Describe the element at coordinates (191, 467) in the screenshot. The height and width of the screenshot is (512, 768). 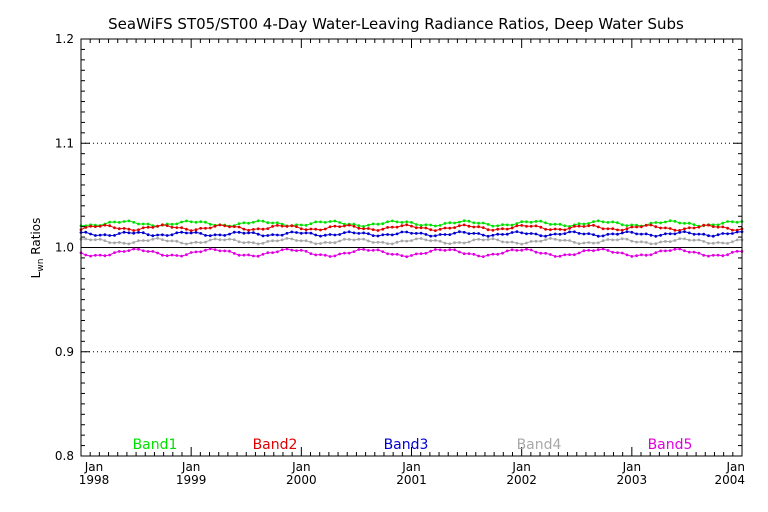
I see `x-tick-month: Jan` at that location.